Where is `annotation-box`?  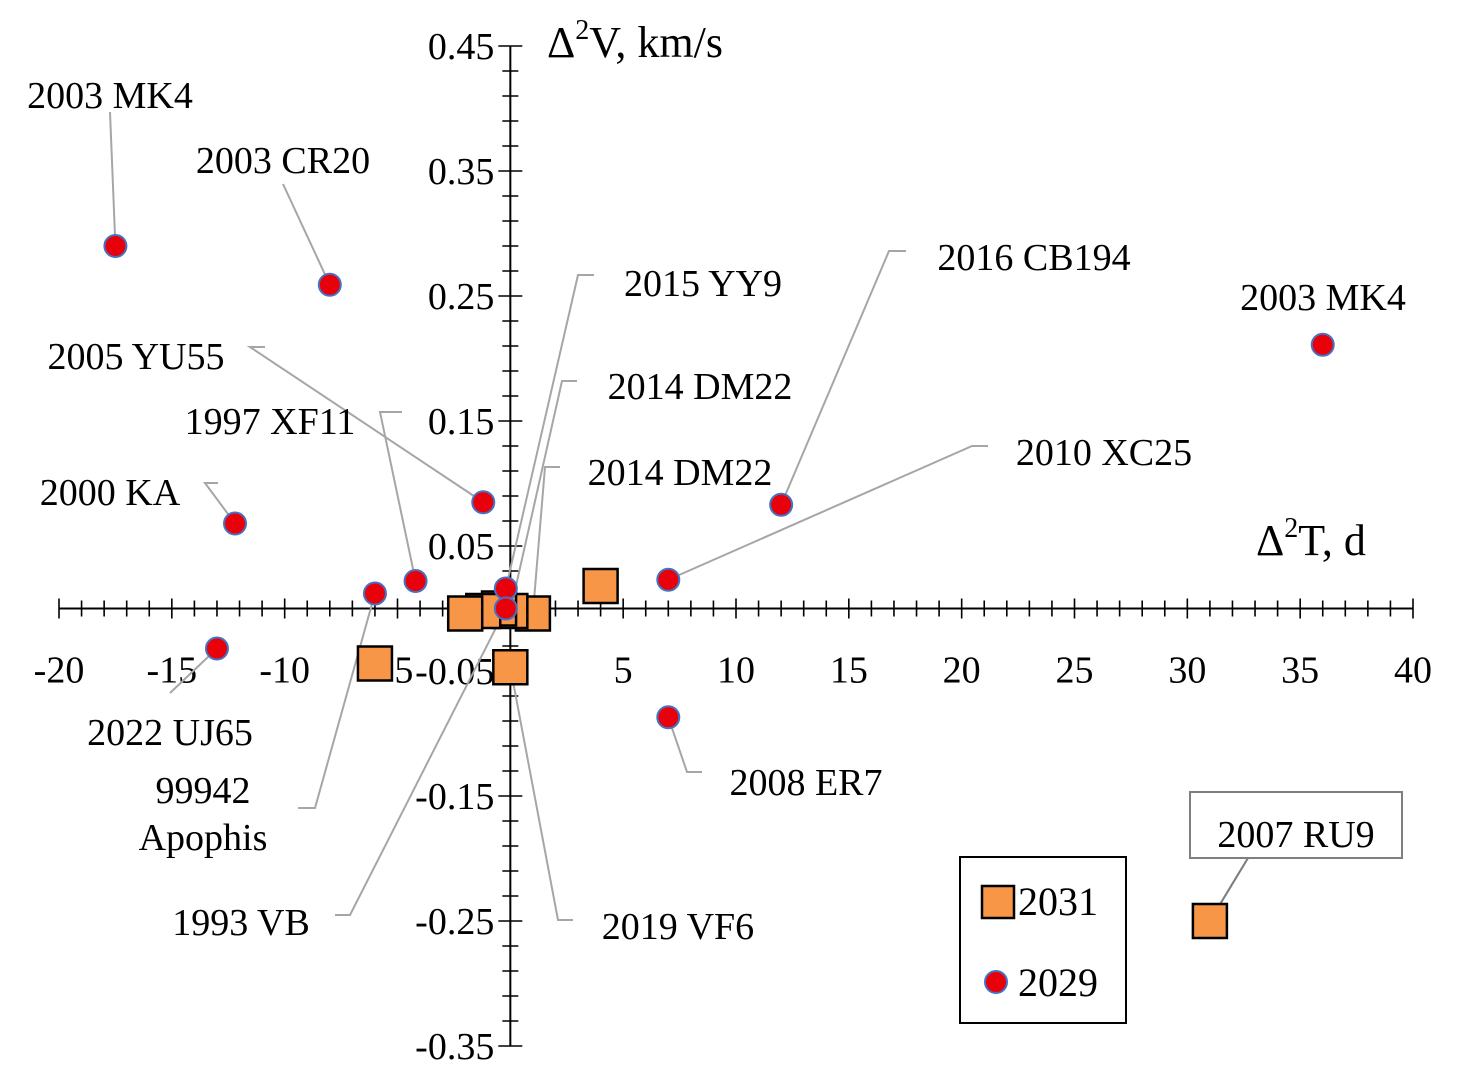 annotation-box is located at coordinates (1296, 825).